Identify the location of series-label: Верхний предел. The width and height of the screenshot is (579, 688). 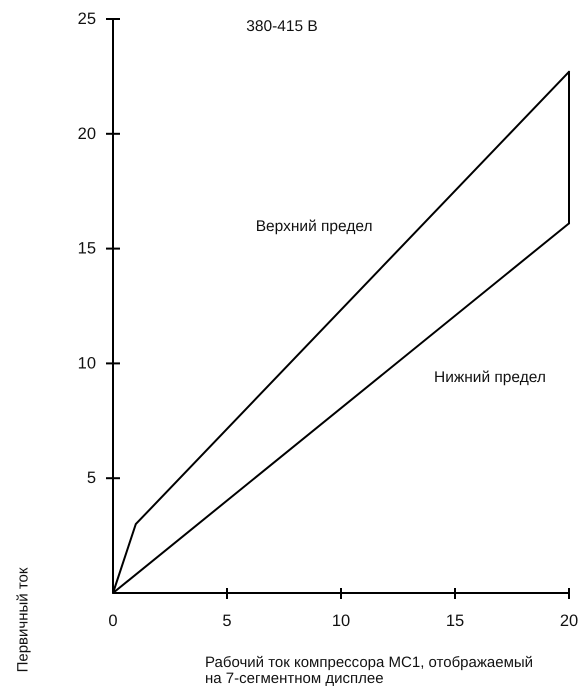
(314, 227).